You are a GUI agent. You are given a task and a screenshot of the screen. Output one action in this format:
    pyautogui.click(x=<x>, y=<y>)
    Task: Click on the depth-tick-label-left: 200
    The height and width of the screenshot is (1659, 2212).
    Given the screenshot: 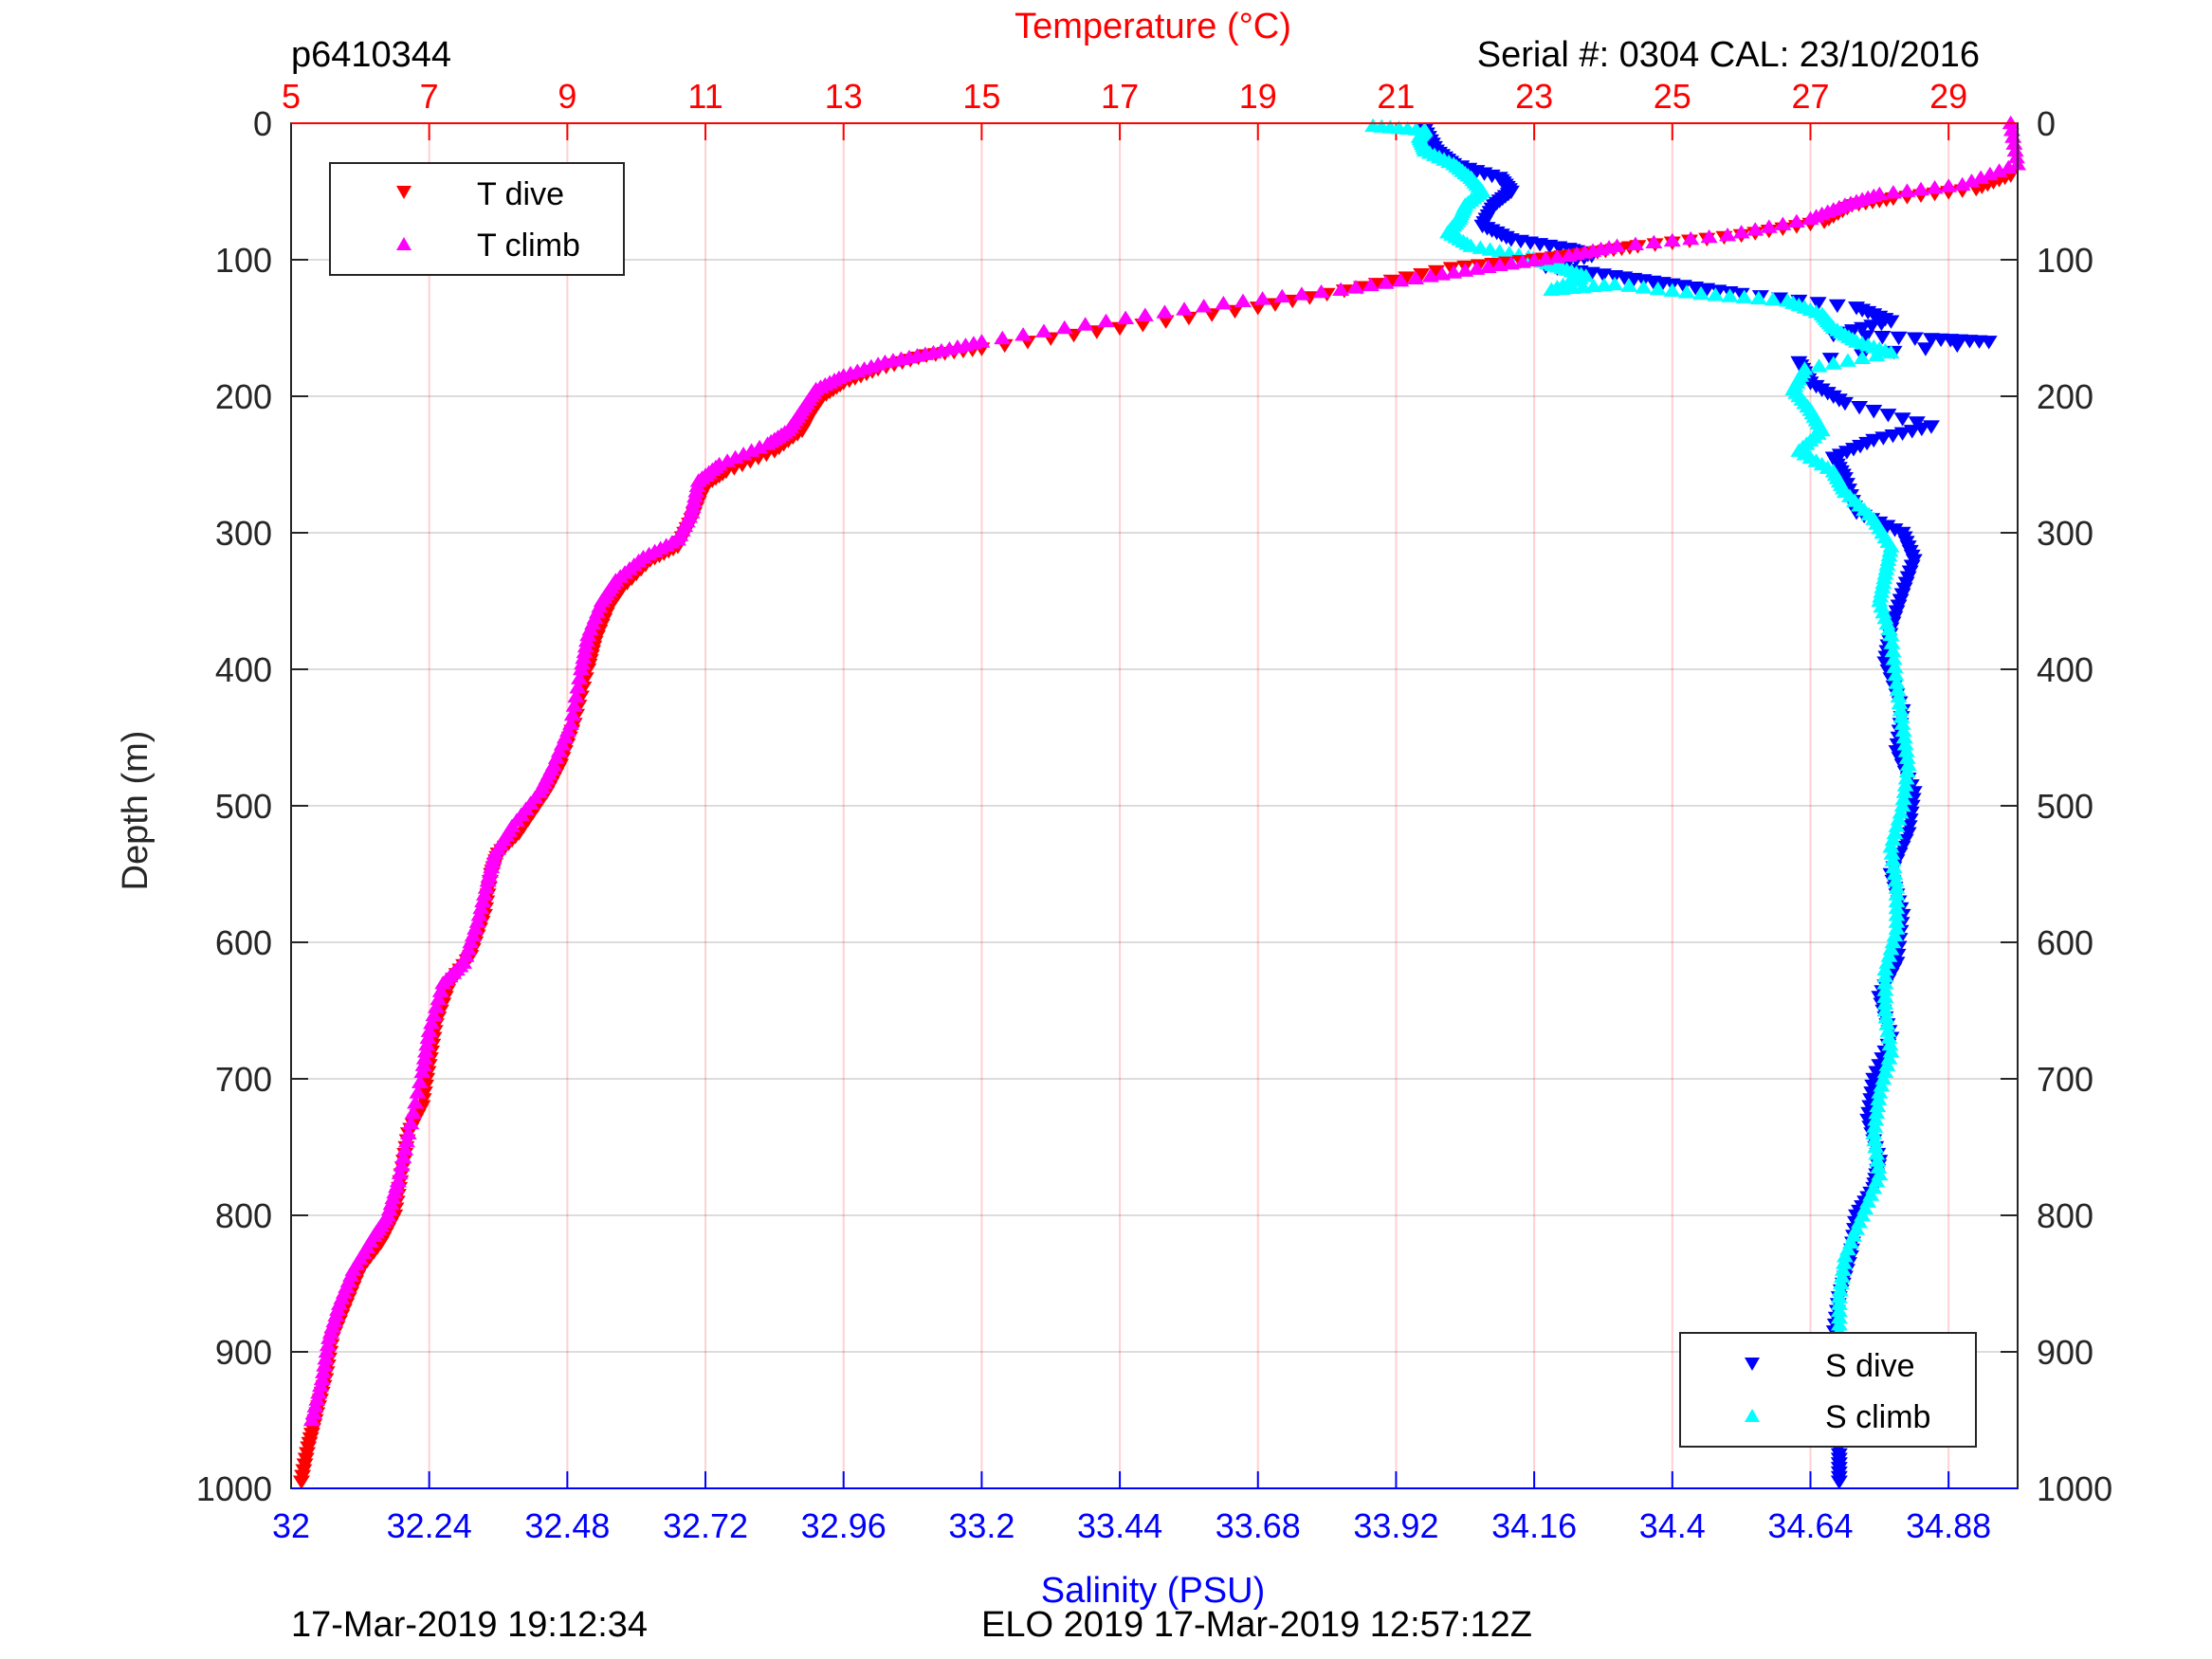 What is the action you would take?
    pyautogui.click(x=243, y=396)
    